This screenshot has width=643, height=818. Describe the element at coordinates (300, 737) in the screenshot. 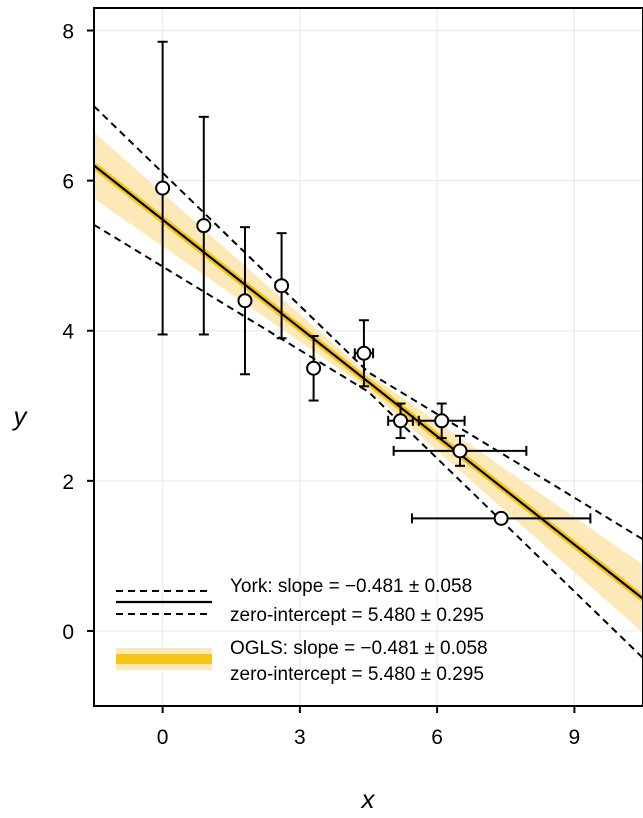

I see `x-tick-label: 3` at that location.